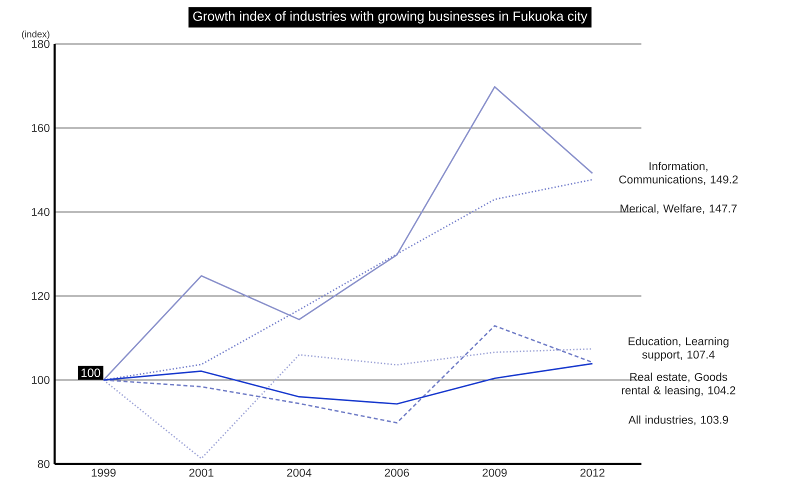  I want to click on chart-title: Growth index of industries with growing businesses in Fukuoka city, so click(390, 17).